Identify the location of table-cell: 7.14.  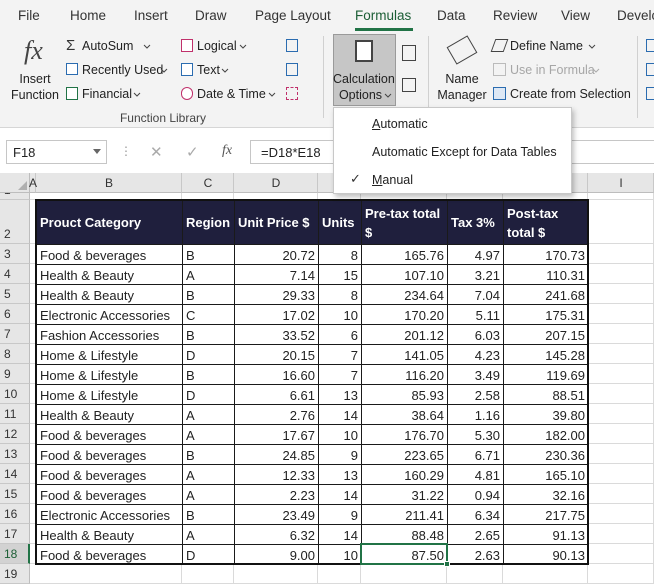
(276, 274).